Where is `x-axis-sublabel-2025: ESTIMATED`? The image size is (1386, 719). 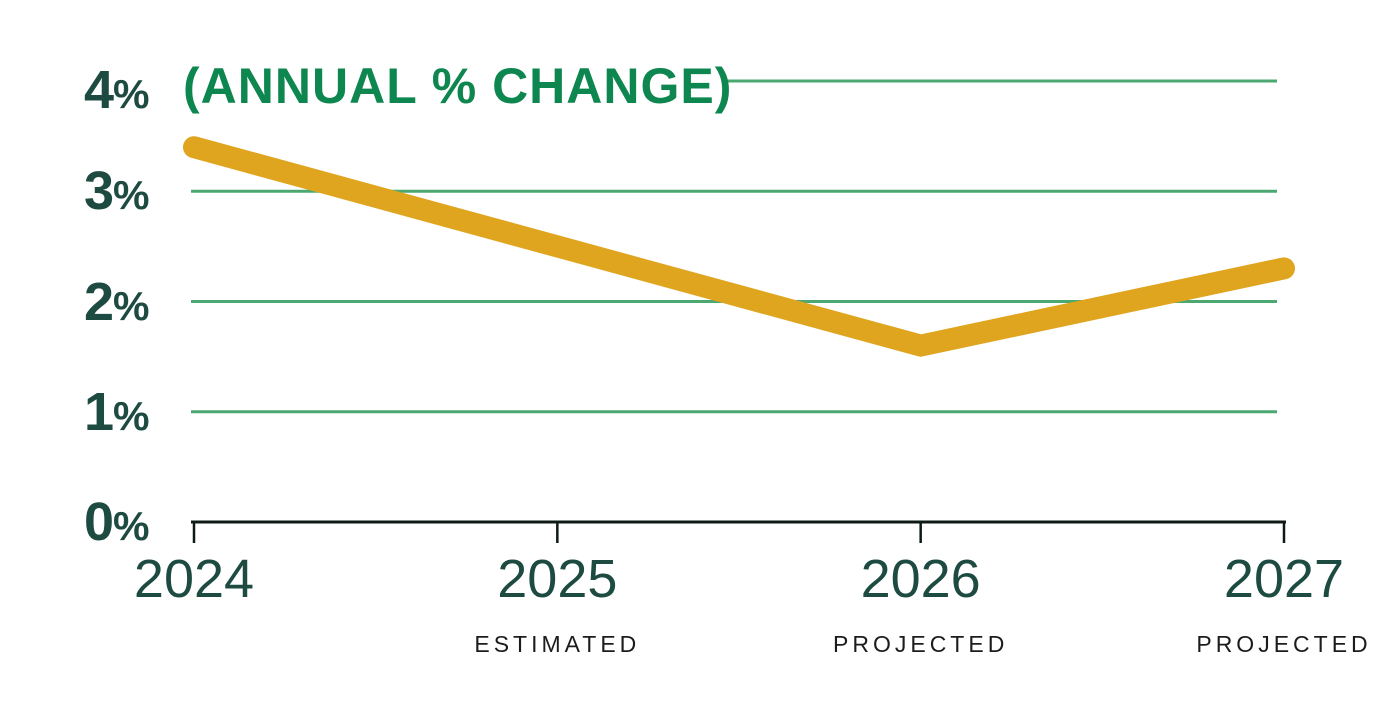 x-axis-sublabel-2025: ESTIMATED is located at coordinates (557, 644).